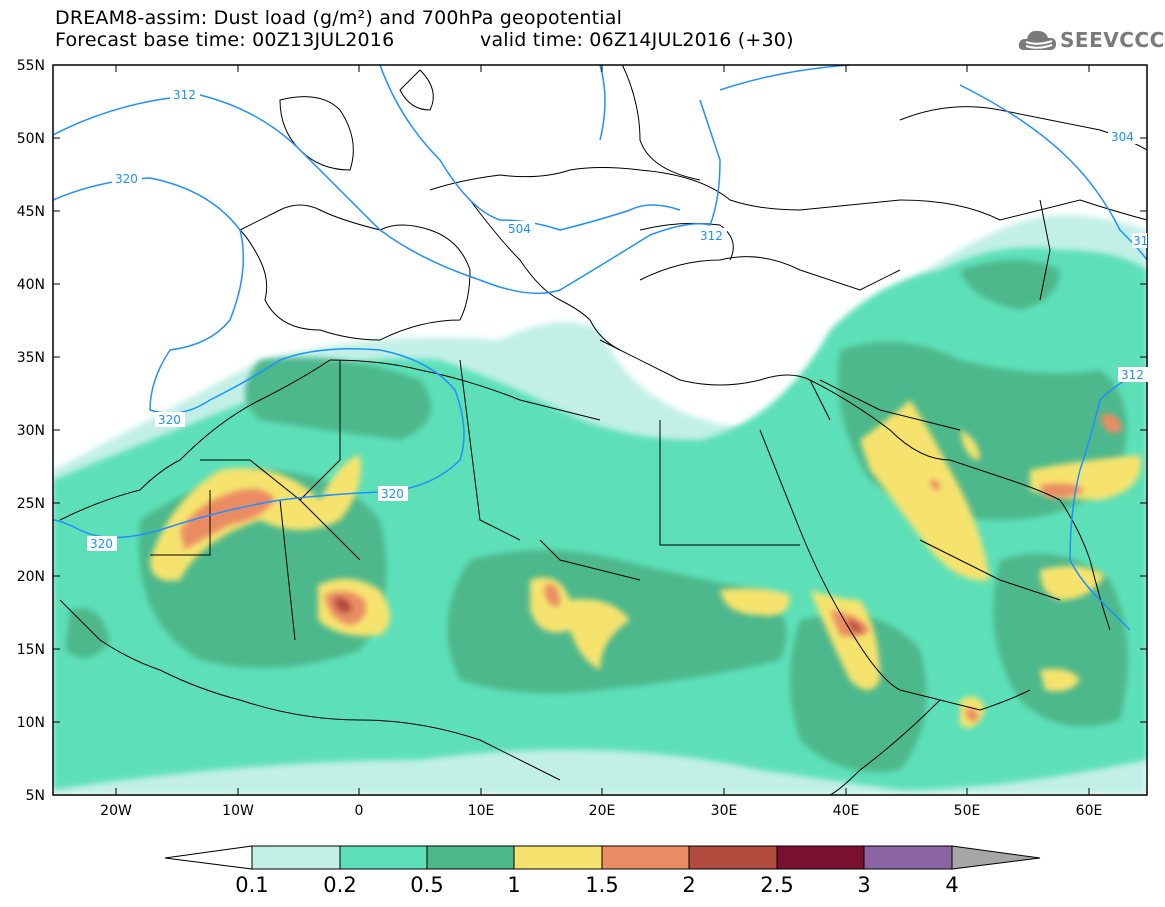  Describe the element at coordinates (724, 811) in the screenshot. I see `lon-label: 30E` at that location.